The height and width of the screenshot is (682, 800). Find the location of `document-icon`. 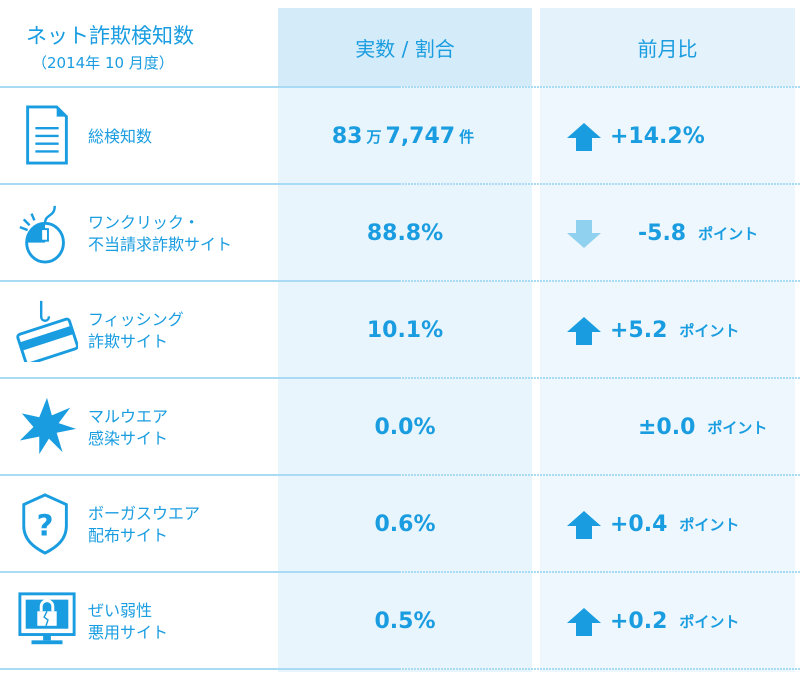

document-icon is located at coordinates (47, 135).